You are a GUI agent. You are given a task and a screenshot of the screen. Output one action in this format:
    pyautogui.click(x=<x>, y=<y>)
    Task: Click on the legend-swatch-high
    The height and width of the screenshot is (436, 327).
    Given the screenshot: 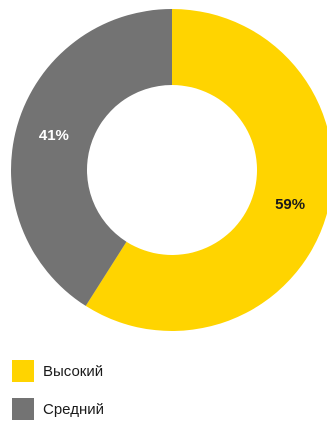 What is the action you would take?
    pyautogui.click(x=23, y=371)
    